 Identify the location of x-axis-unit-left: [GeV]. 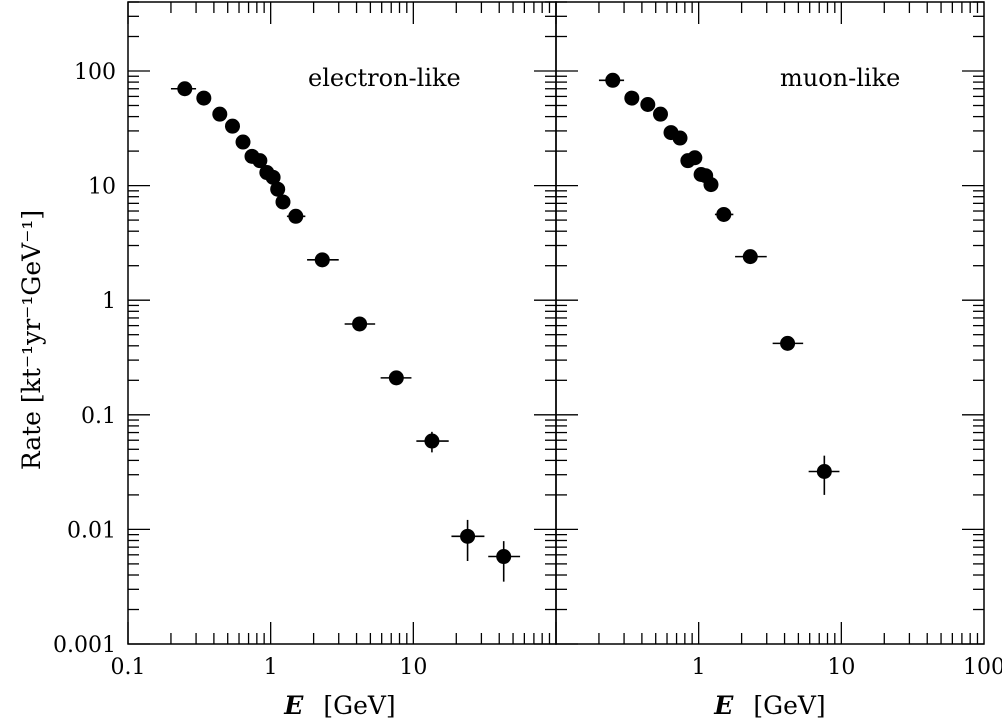
(359, 705).